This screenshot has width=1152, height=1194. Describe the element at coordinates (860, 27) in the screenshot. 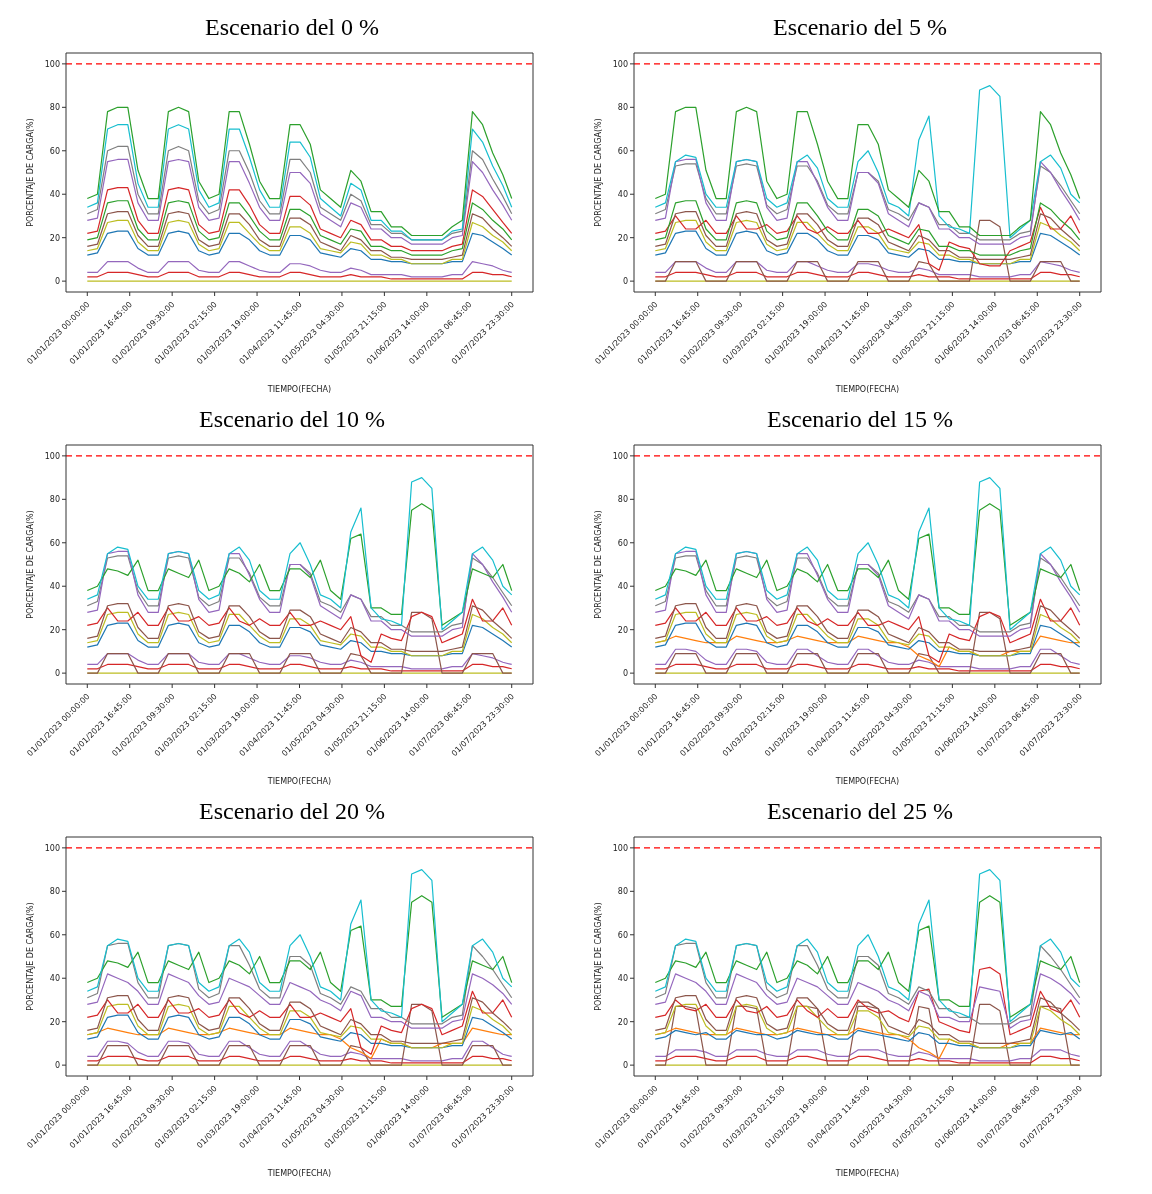

I see `chart-title: Escenario del 5 %` at that location.